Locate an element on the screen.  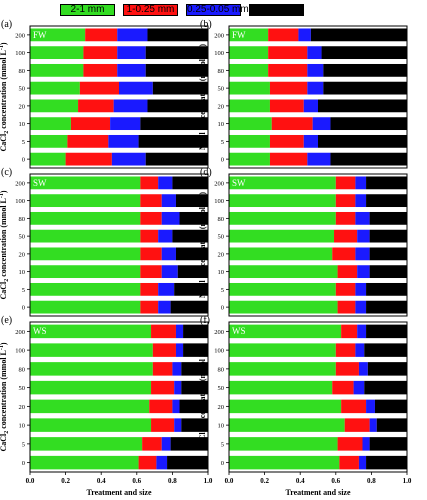
x-tick-label: 0.8 is located at coordinates (371, 481).